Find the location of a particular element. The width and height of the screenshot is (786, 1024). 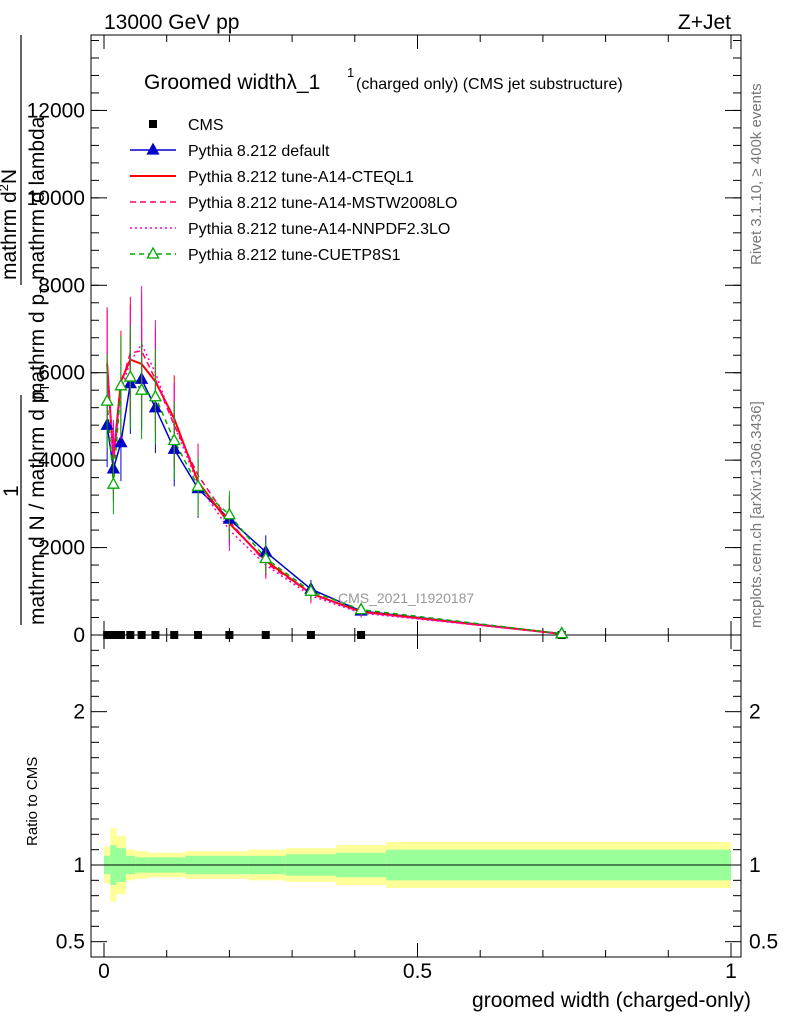

legend-marker-cuetp8s1 is located at coordinates (153, 252).